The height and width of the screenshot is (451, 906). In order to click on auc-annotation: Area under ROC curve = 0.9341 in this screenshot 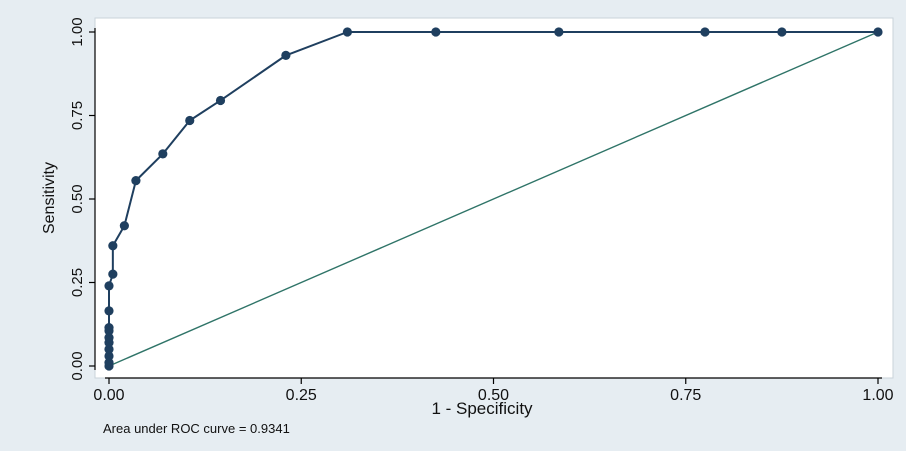, I will do `click(196, 428)`.